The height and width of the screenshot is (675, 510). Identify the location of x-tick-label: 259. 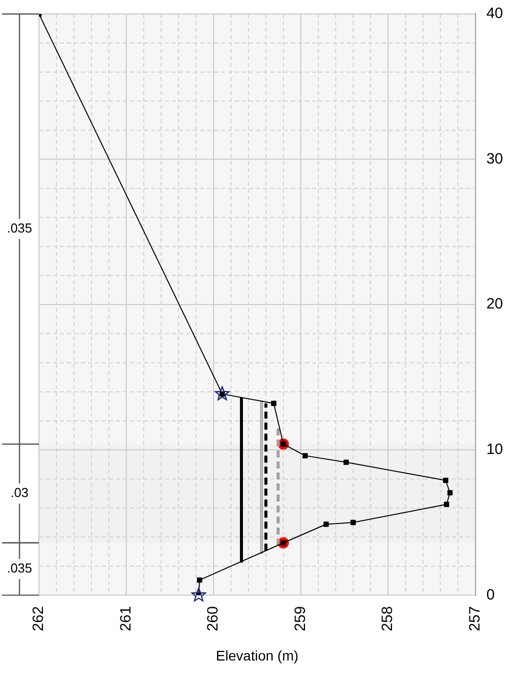
(300, 619).